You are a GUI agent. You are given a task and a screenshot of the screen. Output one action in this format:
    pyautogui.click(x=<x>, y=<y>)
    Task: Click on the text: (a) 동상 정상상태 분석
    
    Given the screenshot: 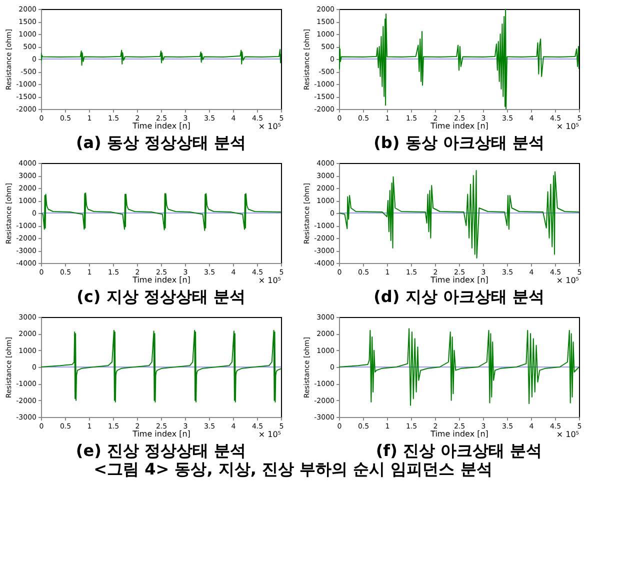 What is the action you would take?
    pyautogui.click(x=161, y=142)
    